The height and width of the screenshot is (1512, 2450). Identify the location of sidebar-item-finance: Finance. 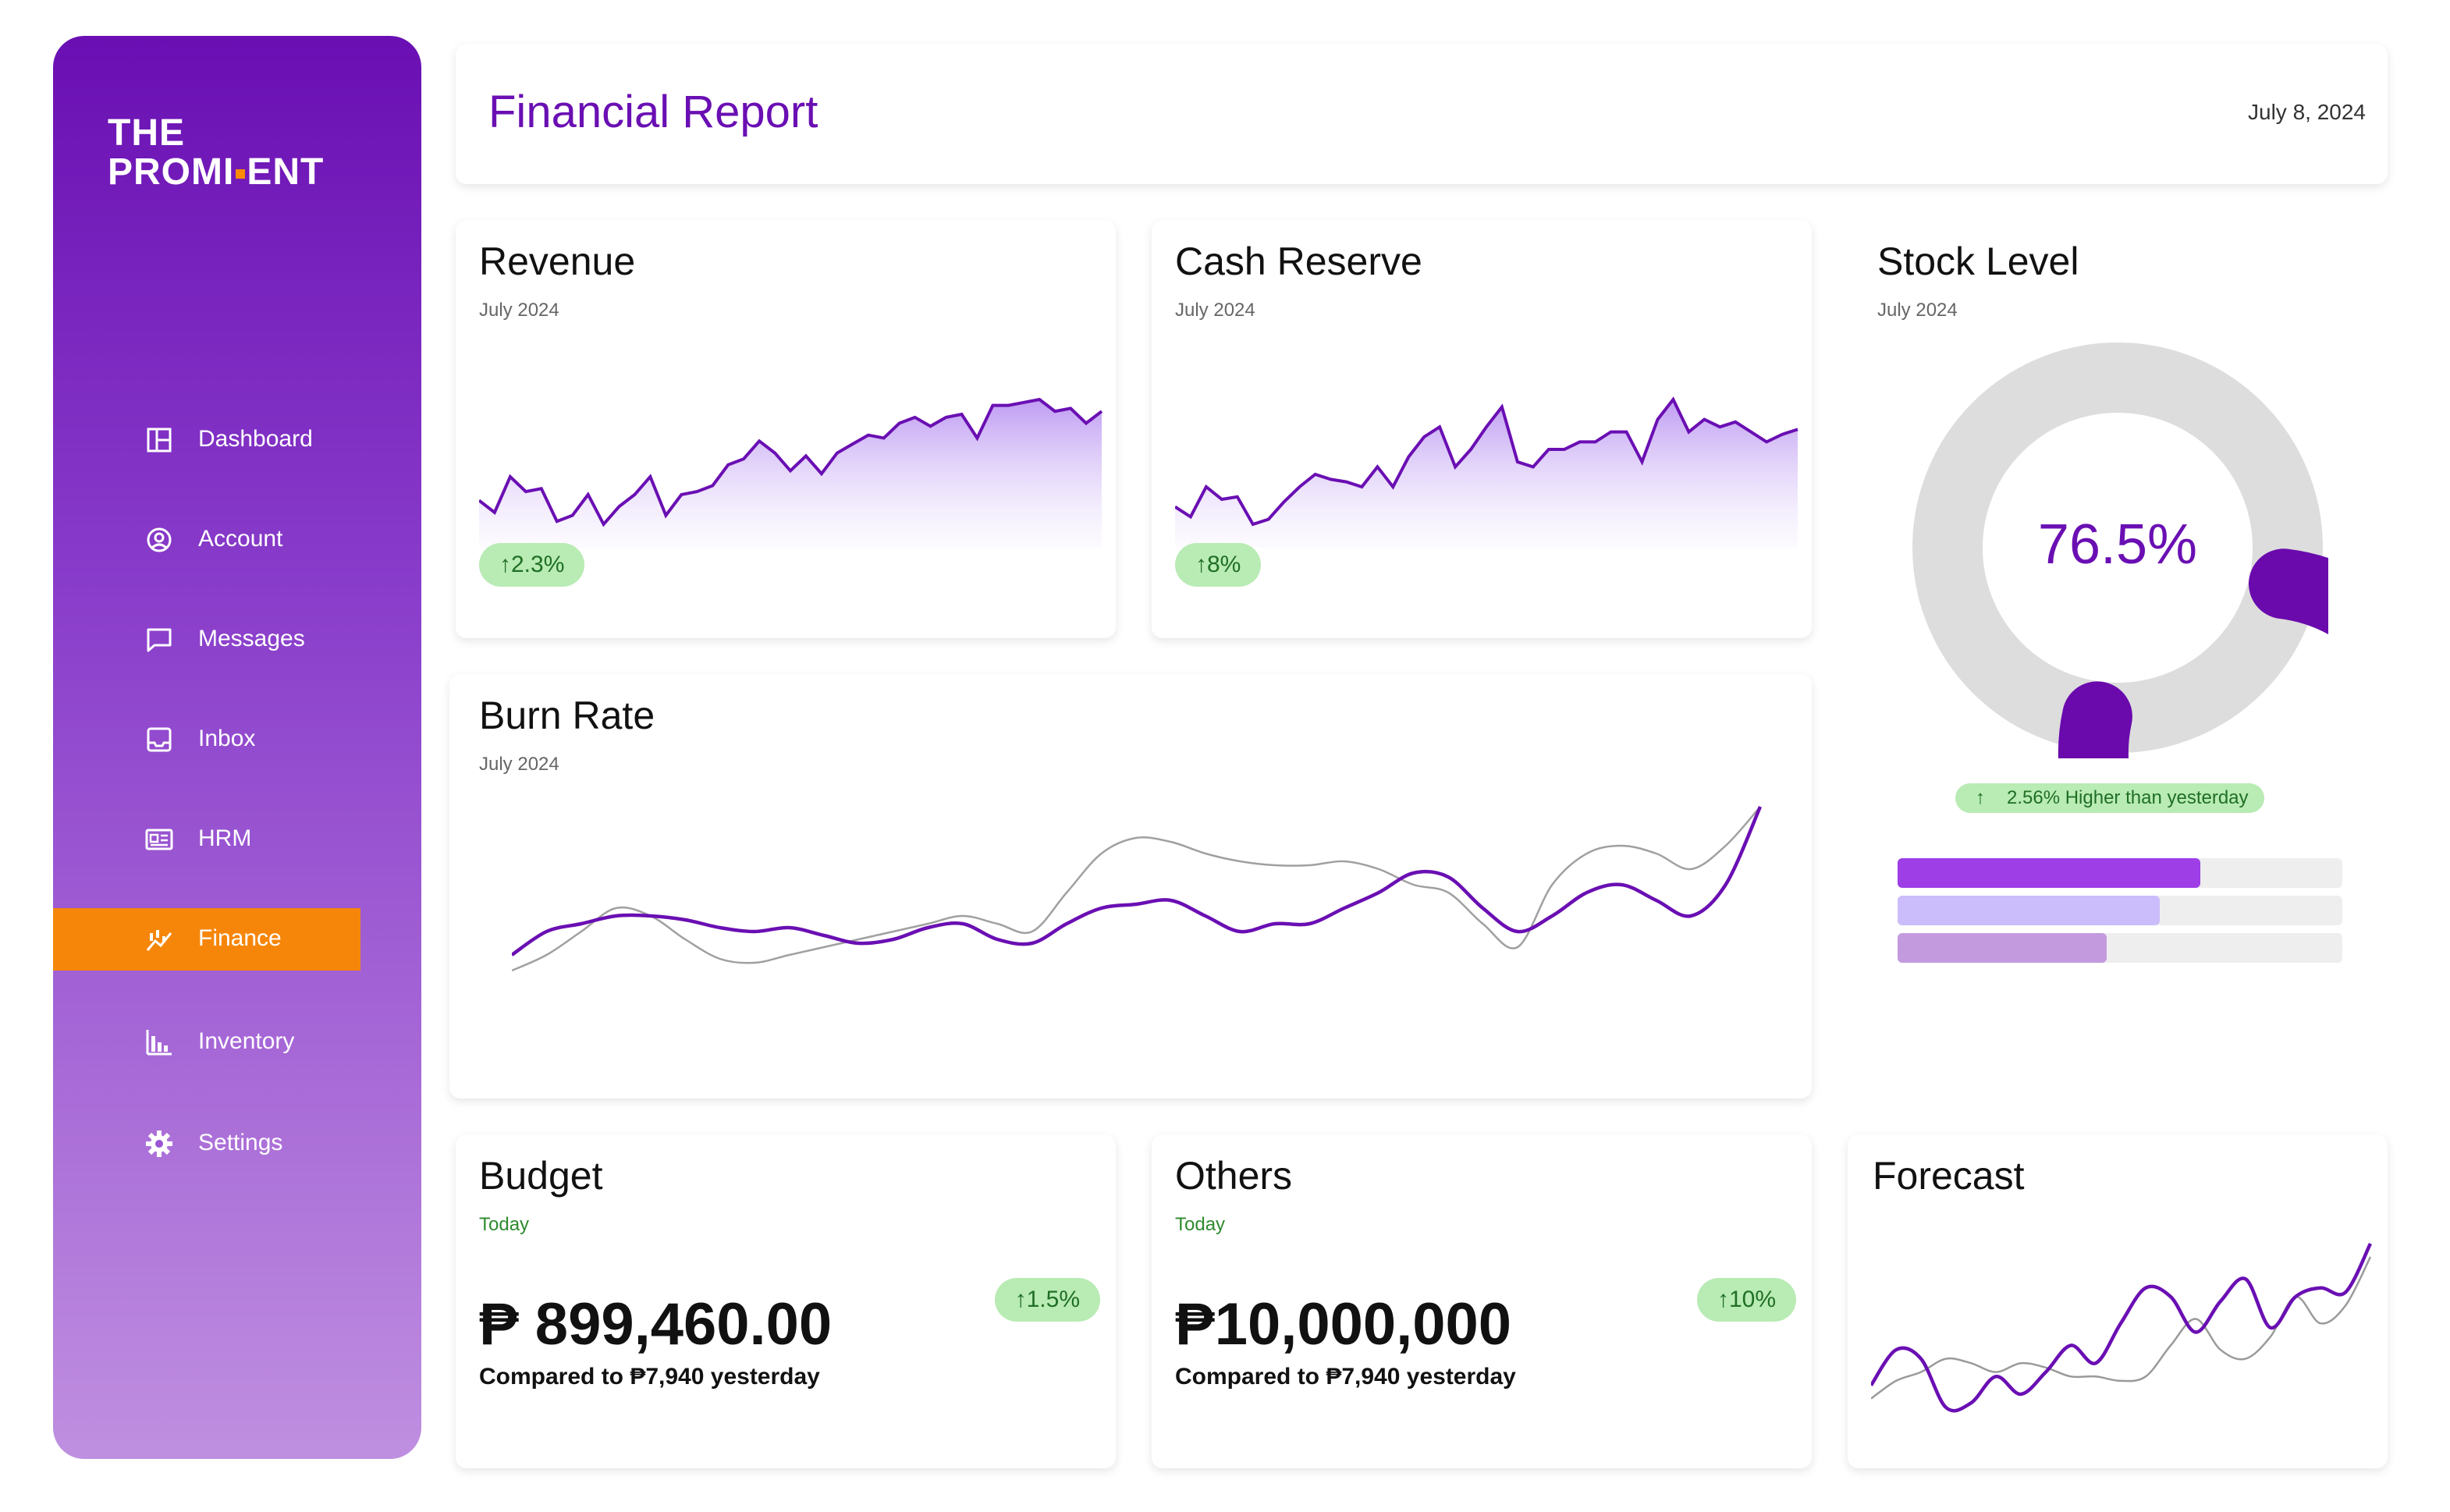
(206, 939).